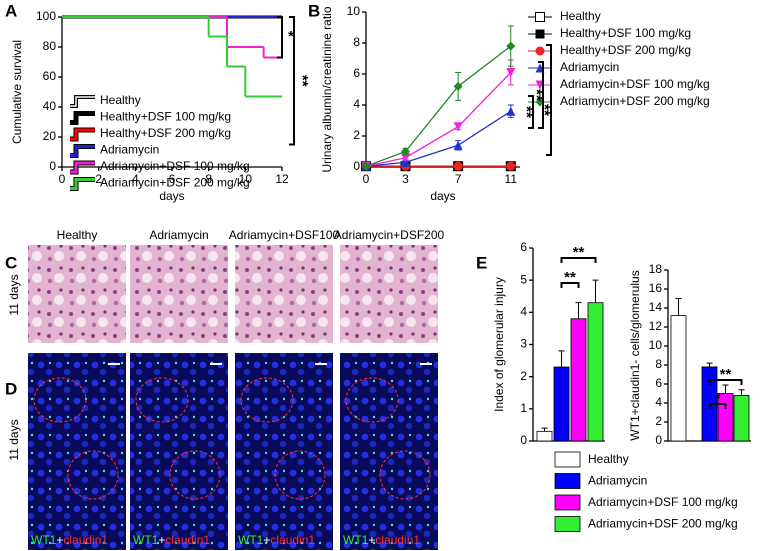  I want to click on annotation: *, so click(718, 398).